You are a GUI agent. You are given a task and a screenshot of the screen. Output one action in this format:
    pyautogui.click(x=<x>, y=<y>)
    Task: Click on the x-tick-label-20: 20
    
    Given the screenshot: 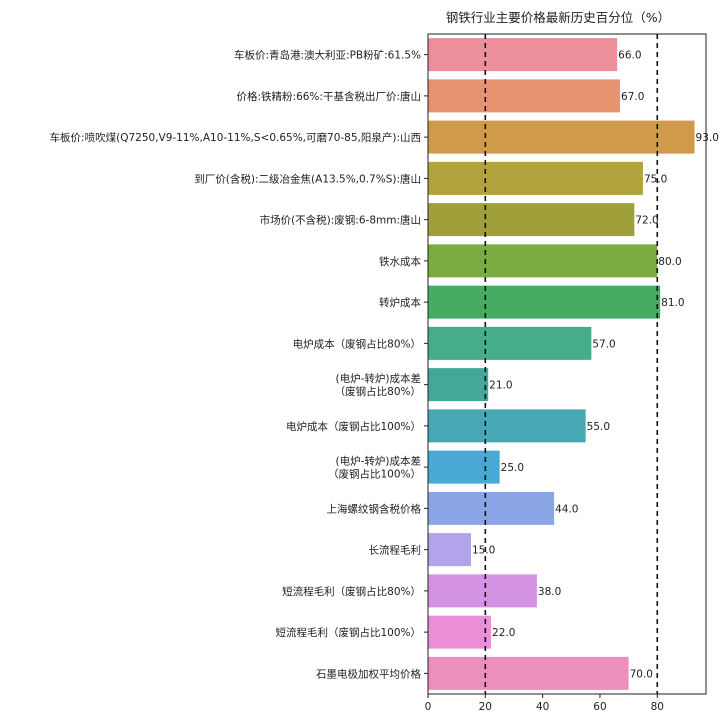 What is the action you would take?
    pyautogui.click(x=485, y=707)
    